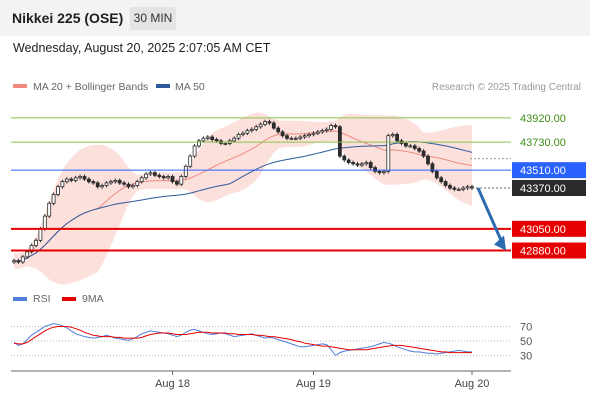 The width and height of the screenshot is (590, 400). What do you see at coordinates (472, 384) in the screenshot?
I see `time-tick-label: Aug 20` at bounding box center [472, 384].